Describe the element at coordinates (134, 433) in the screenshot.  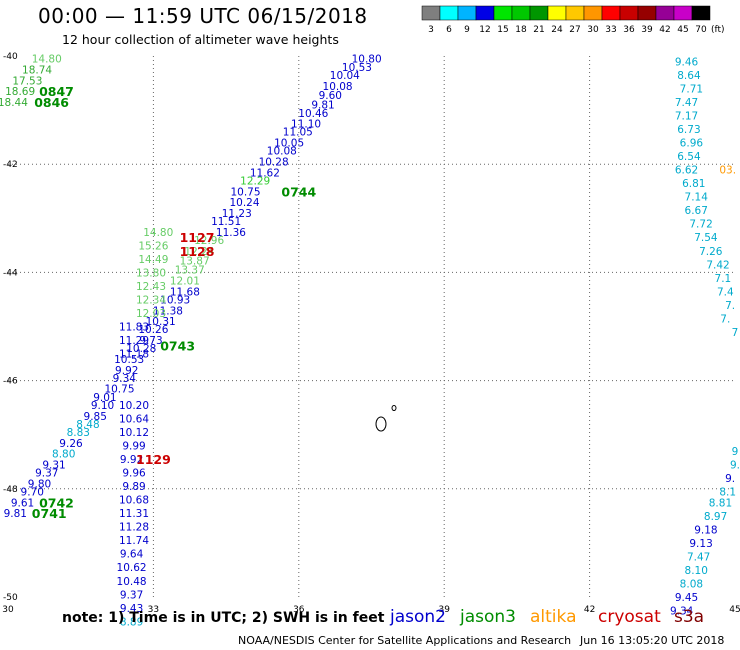
I see `wave-height-label: 10.12` at that location.